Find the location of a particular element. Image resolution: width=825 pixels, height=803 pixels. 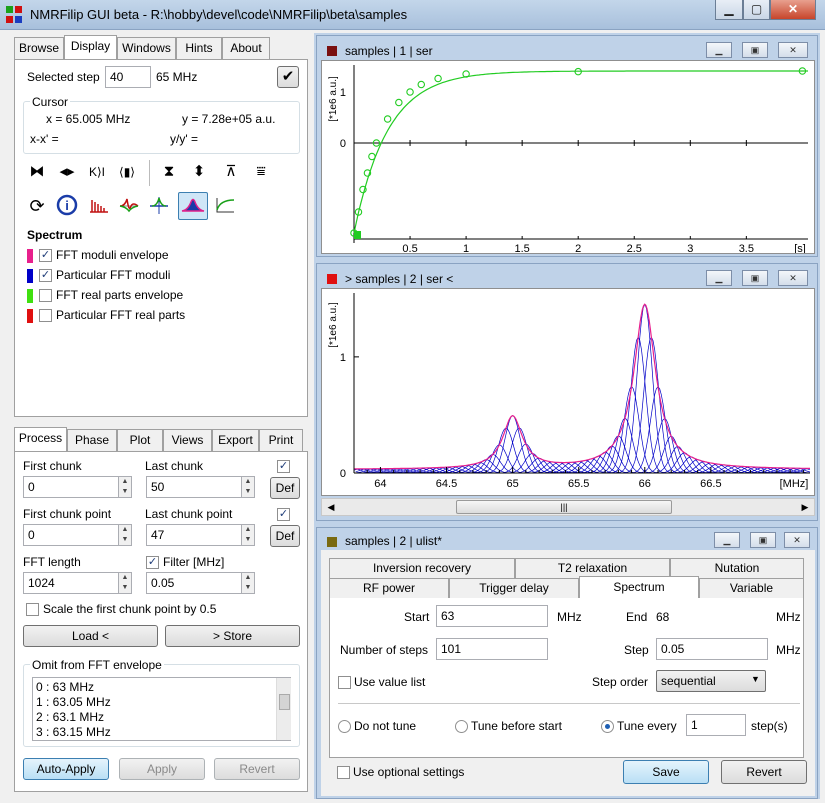

step-order-select: sequential ▼ is located at coordinates (711, 681).